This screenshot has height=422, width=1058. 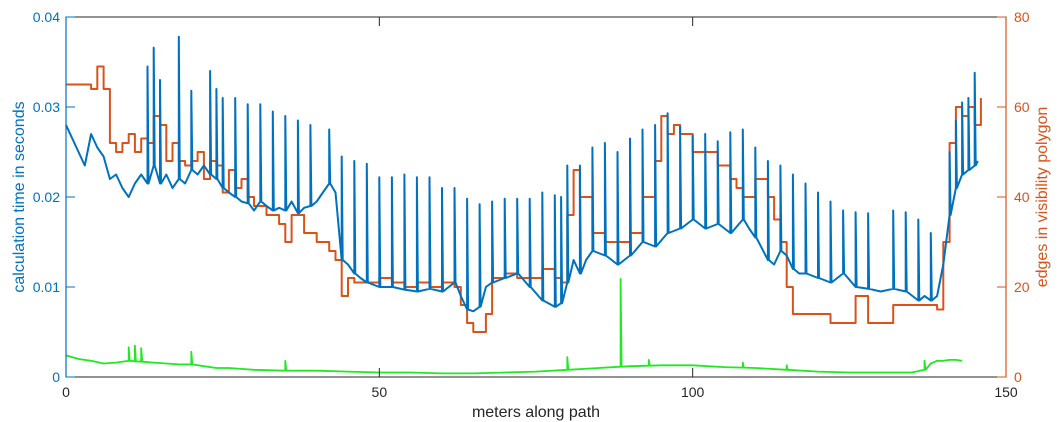 What do you see at coordinates (19, 196) in the screenshot?
I see `y-axis-left-label: calculation time in seconds` at bounding box center [19, 196].